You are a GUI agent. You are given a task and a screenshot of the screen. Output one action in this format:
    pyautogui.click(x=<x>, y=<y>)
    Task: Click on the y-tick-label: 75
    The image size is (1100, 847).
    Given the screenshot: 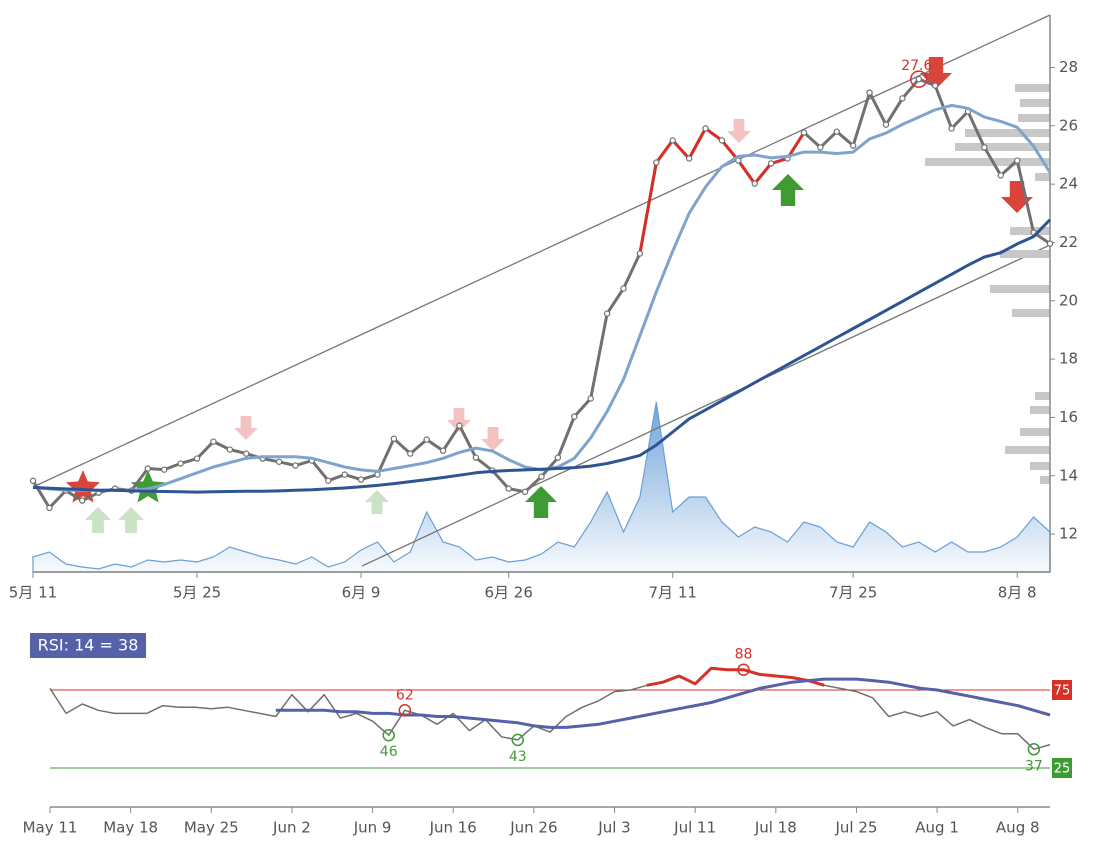 What is the action you would take?
    pyautogui.click(x=1062, y=691)
    